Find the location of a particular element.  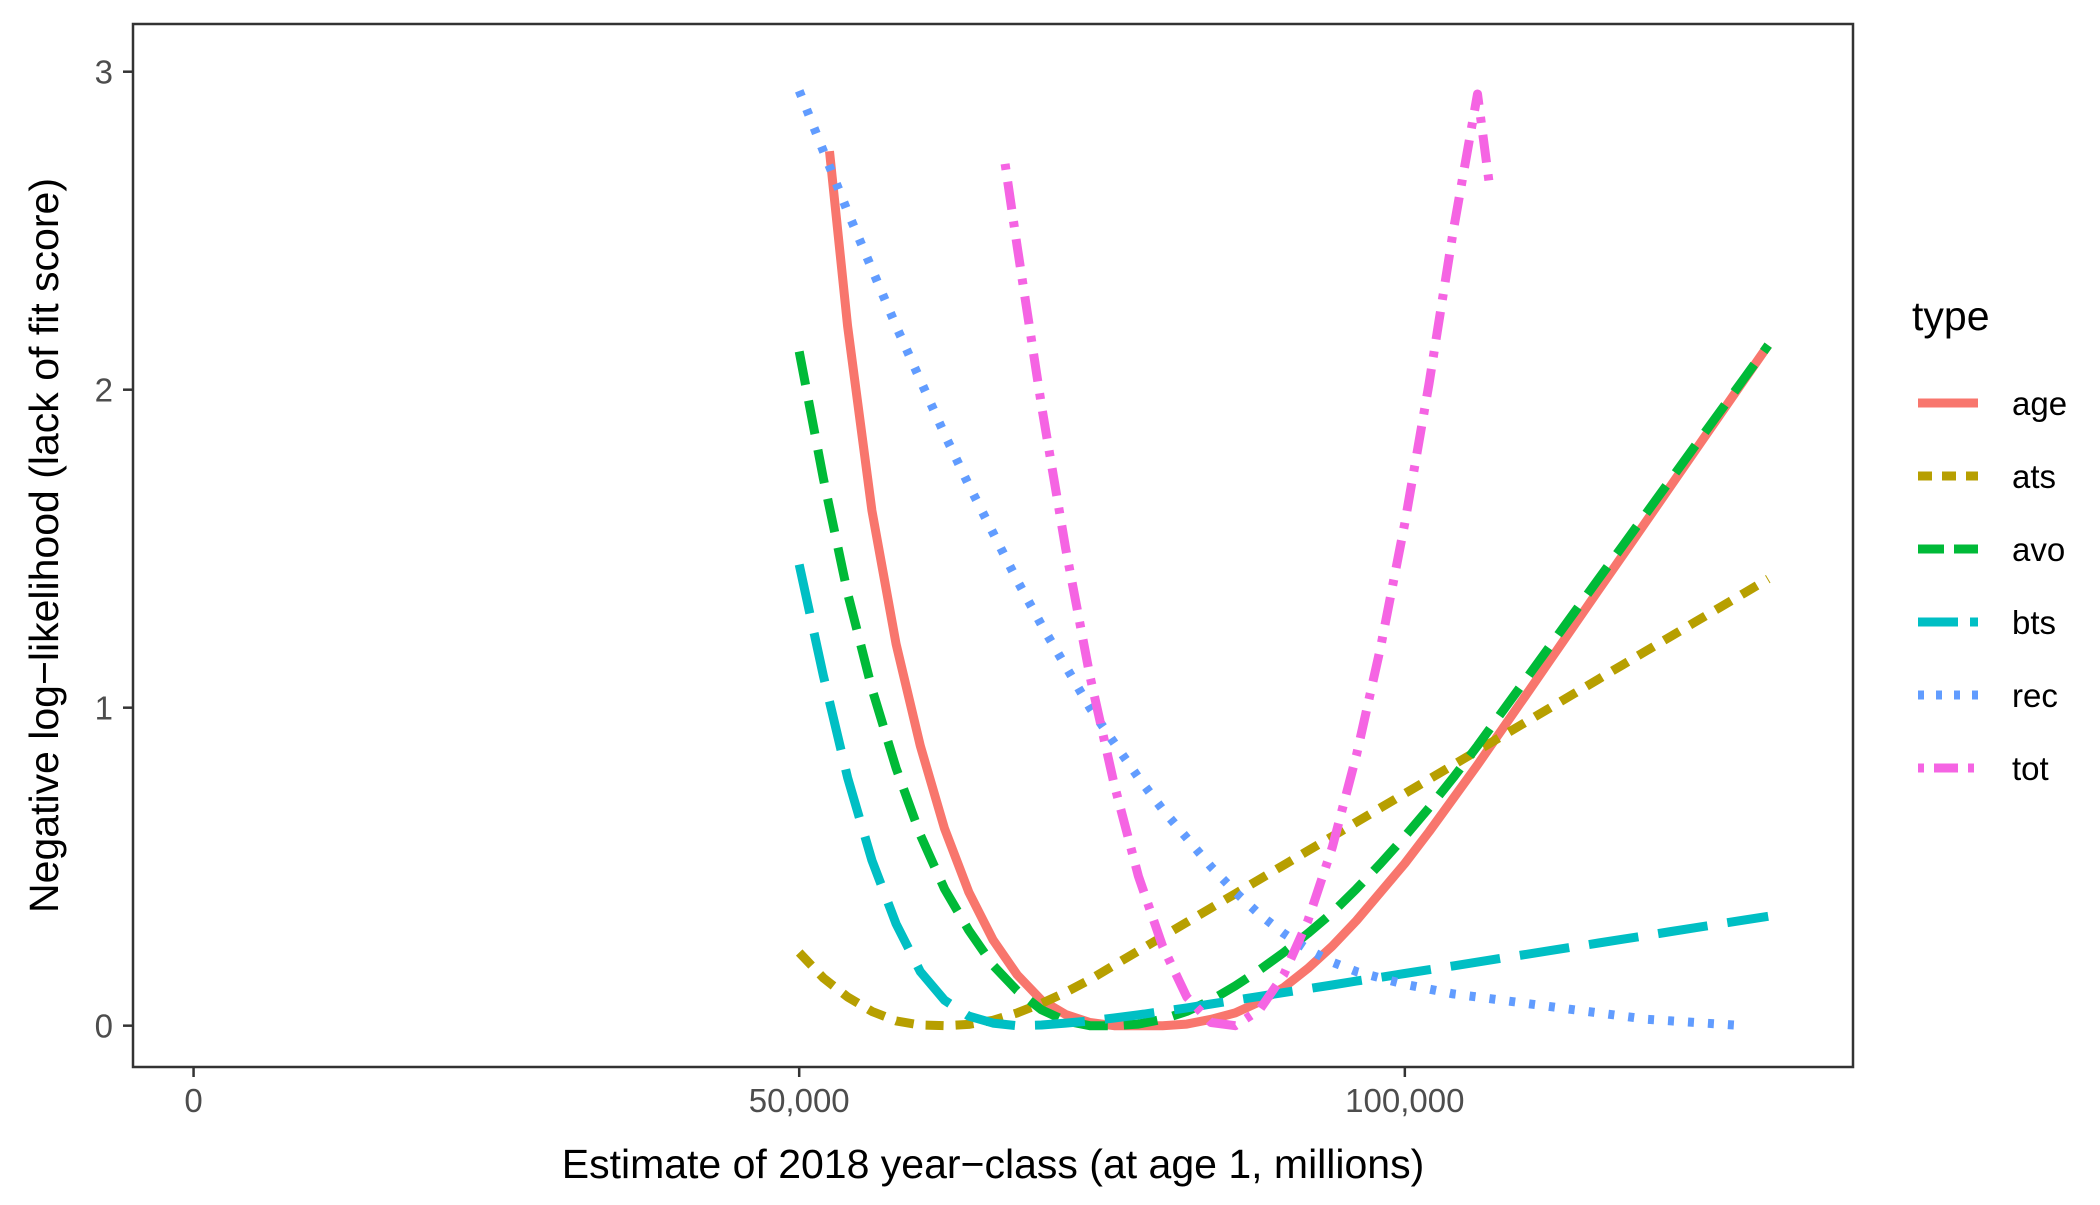

legend: type age ats avo bts rec tot is located at coordinates (1989, 540).